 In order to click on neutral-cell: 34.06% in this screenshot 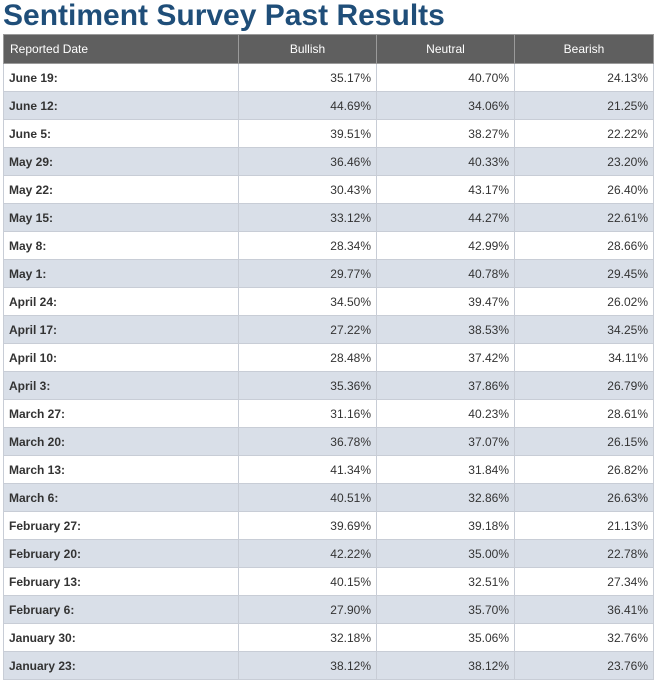, I will do `click(445, 105)`.